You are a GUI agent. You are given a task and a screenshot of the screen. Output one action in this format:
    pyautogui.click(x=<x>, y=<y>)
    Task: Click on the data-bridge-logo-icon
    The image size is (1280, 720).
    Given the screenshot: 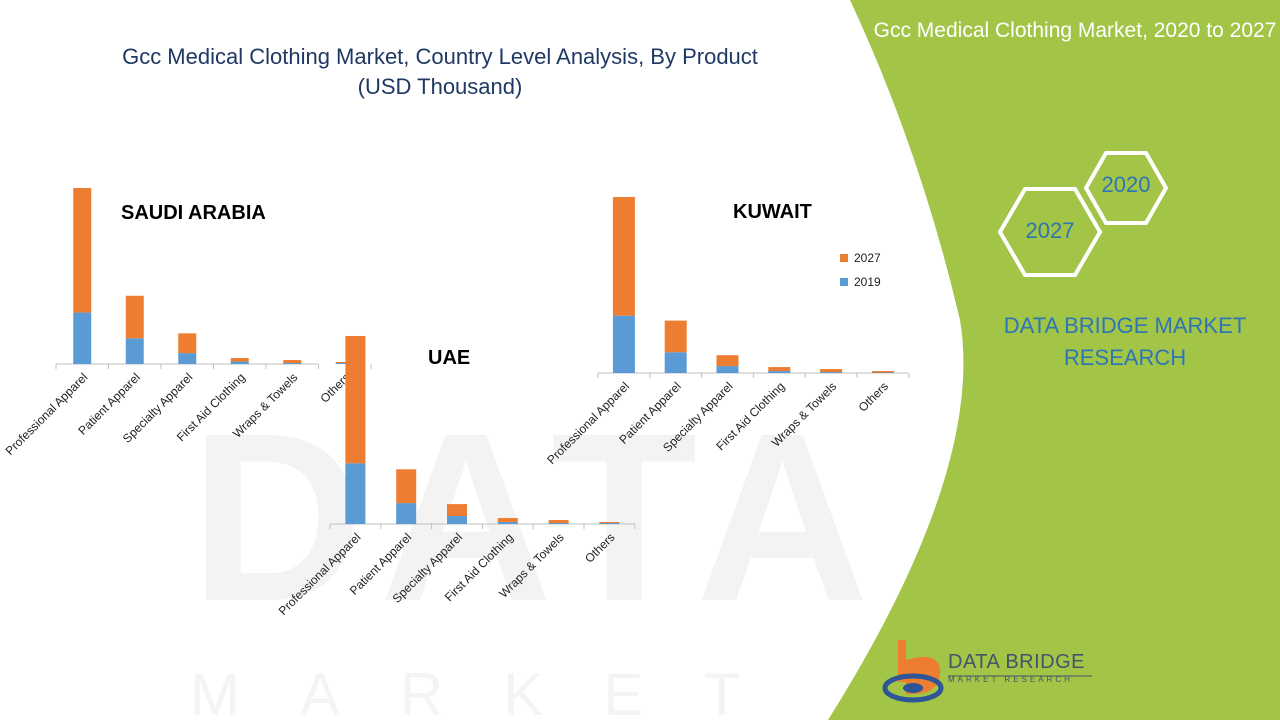 What is the action you would take?
    pyautogui.click(x=913, y=671)
    